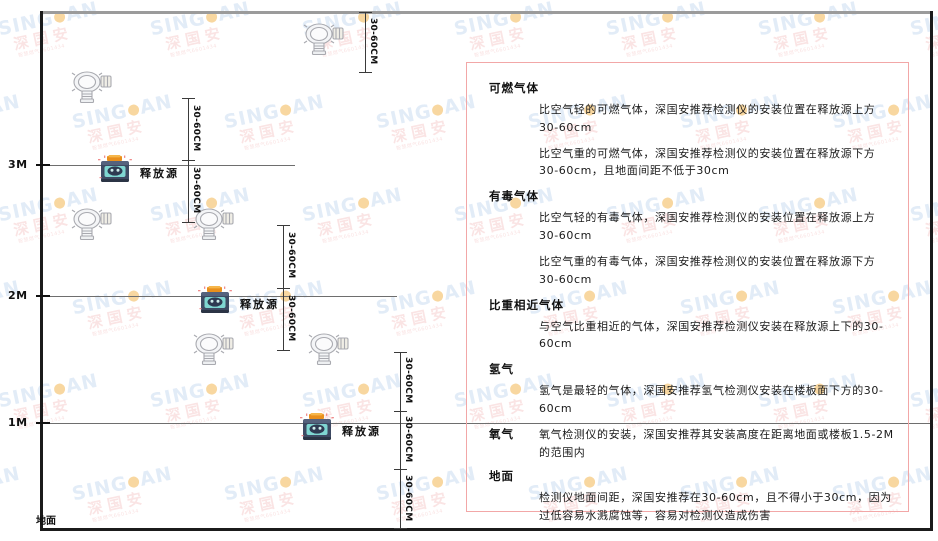  I want to click on height-level-line, so click(168, 165).